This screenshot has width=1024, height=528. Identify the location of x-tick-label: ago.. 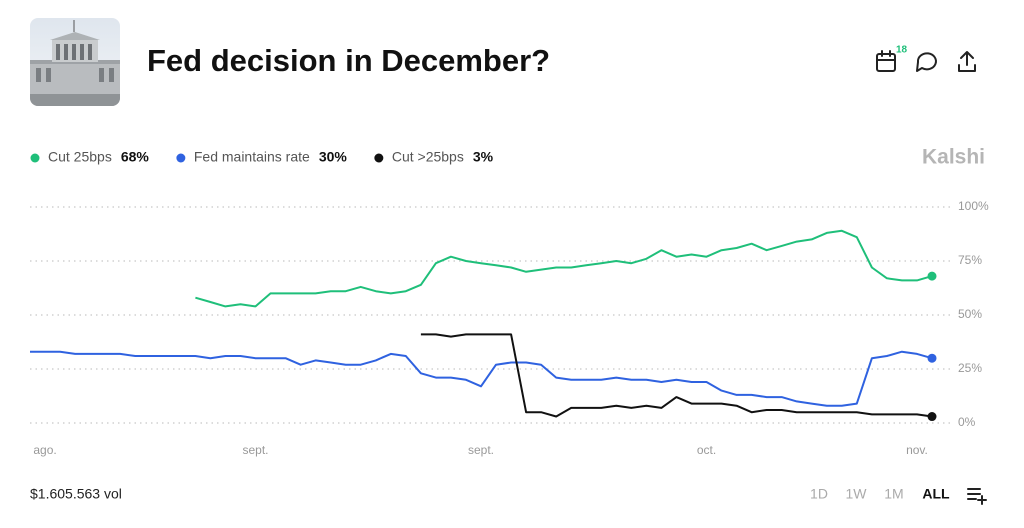
(44, 450).